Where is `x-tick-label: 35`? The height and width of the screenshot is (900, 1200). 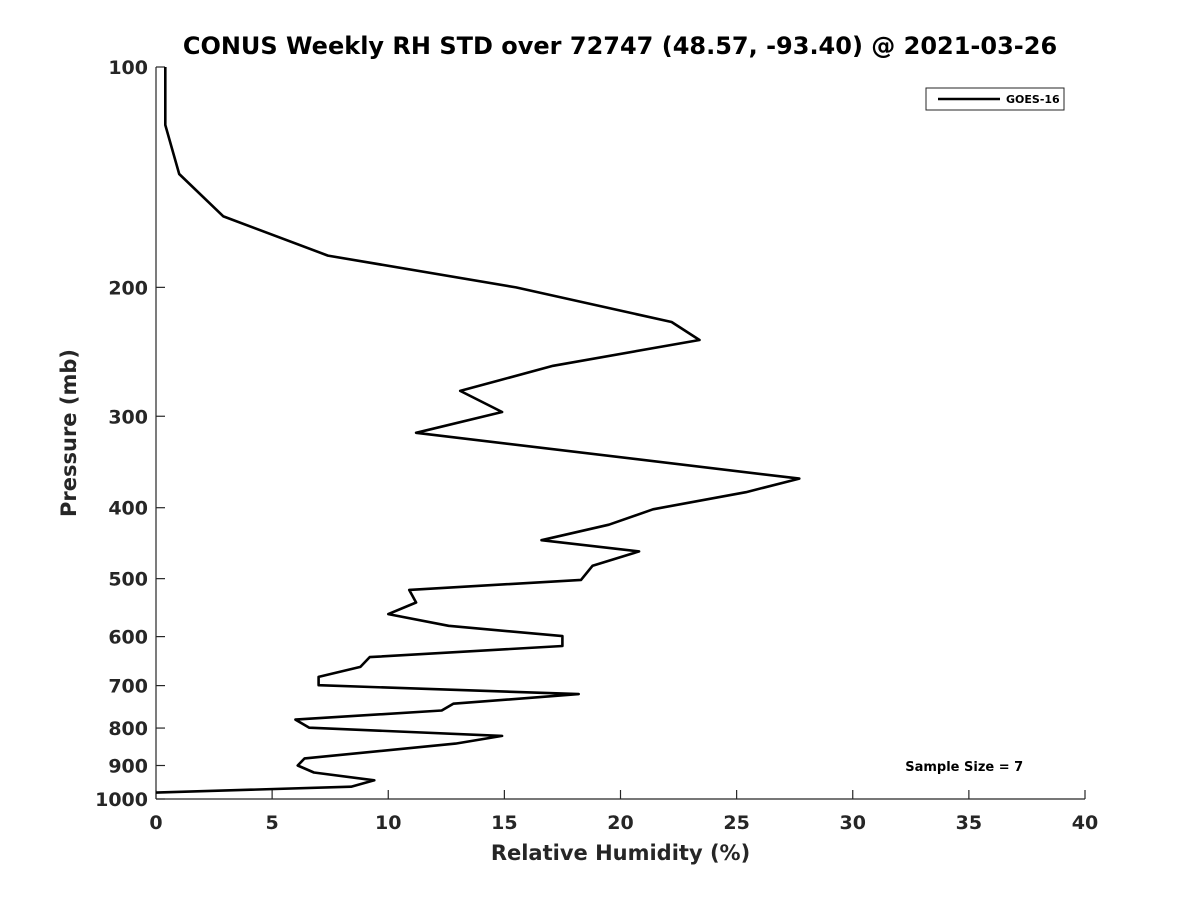
x-tick-label: 35 is located at coordinates (969, 823).